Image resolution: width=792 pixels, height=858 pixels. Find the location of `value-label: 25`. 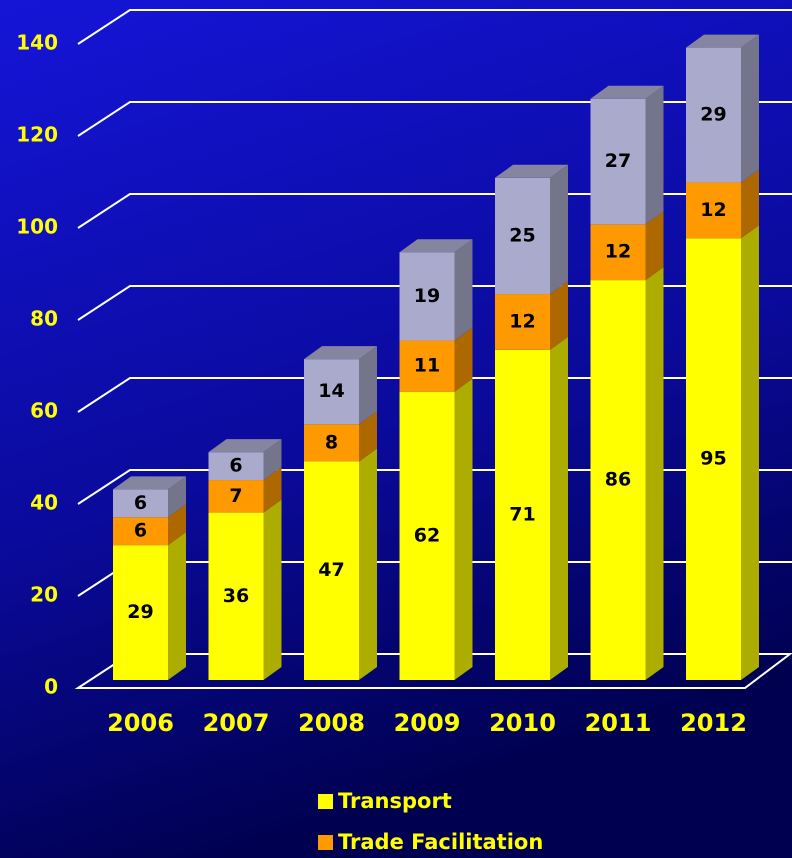

value-label: 25 is located at coordinates (522, 235).